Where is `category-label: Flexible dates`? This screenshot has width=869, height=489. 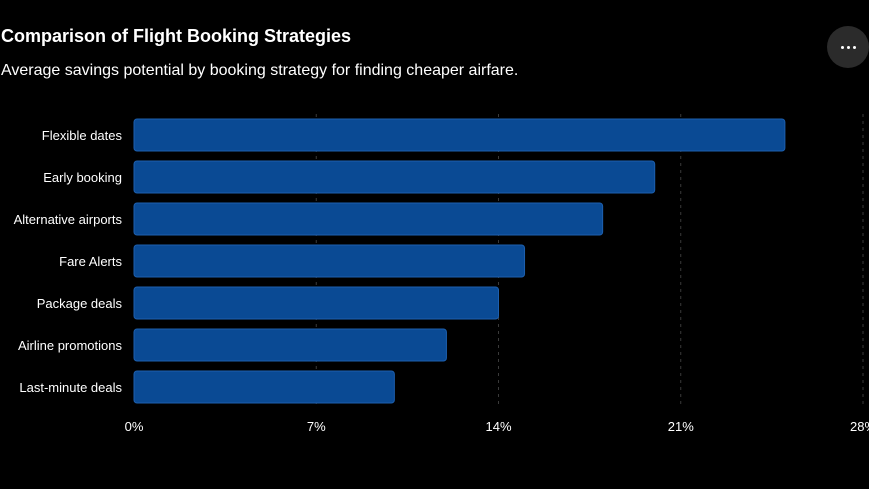 category-label: Flexible dates is located at coordinates (82, 135).